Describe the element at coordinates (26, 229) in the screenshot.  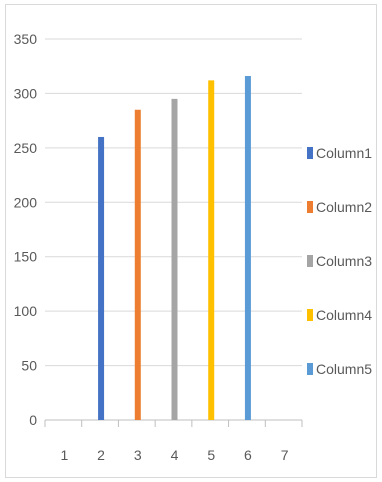
I see `y-axis-ticks: 0 50 100 150 200 250 300 350` at that location.